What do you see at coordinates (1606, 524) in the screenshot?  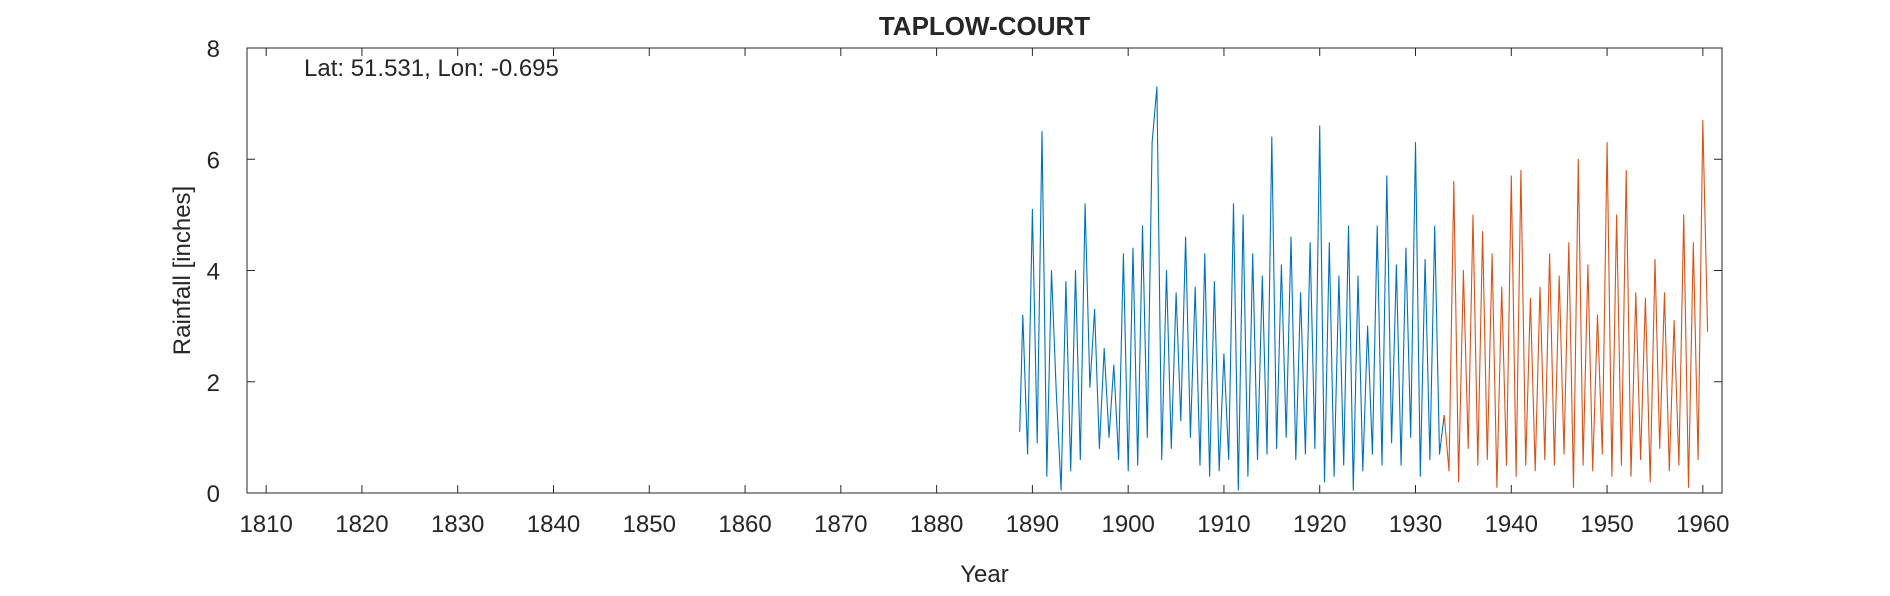 I see `x-tick-label: 1950` at bounding box center [1606, 524].